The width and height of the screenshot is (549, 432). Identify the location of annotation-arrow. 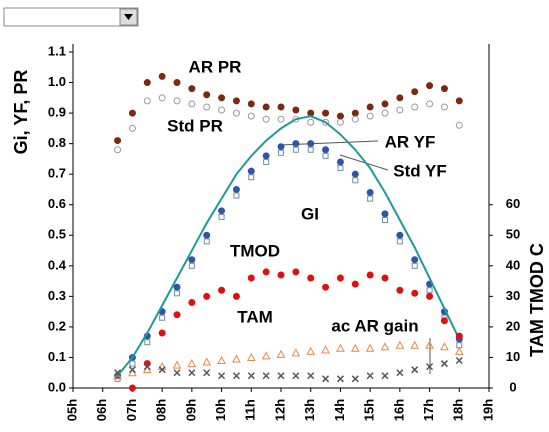
(364, 162).